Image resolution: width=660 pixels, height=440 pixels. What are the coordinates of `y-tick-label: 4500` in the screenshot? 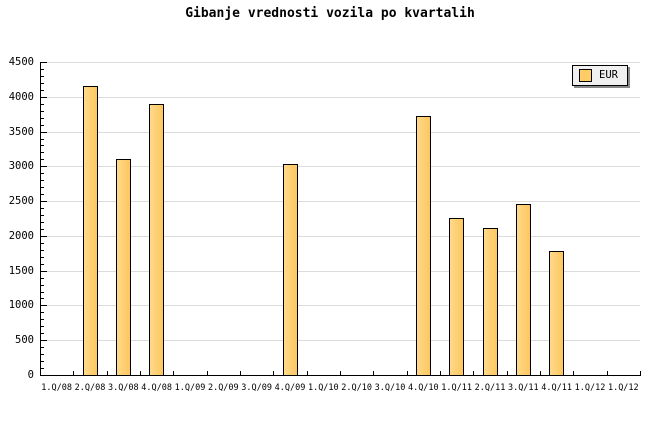 It's located at (21, 62).